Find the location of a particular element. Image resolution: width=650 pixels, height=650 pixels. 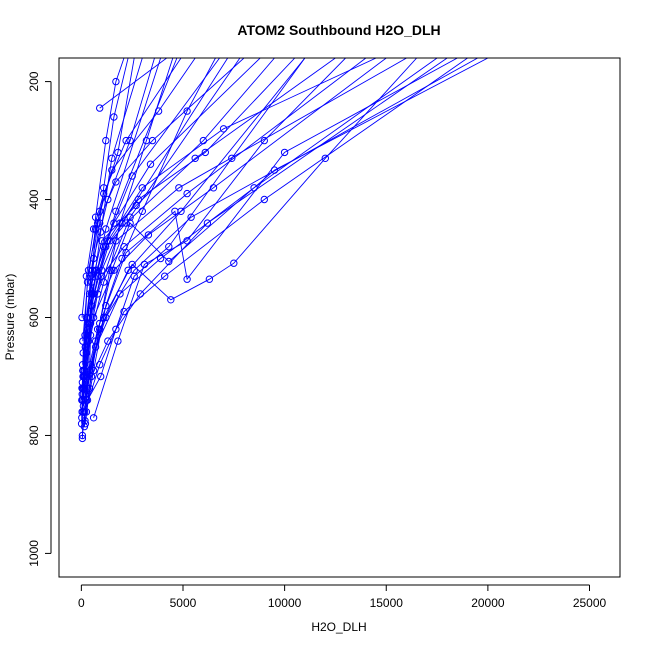

x-tick-label: 5000 is located at coordinates (183, 603).